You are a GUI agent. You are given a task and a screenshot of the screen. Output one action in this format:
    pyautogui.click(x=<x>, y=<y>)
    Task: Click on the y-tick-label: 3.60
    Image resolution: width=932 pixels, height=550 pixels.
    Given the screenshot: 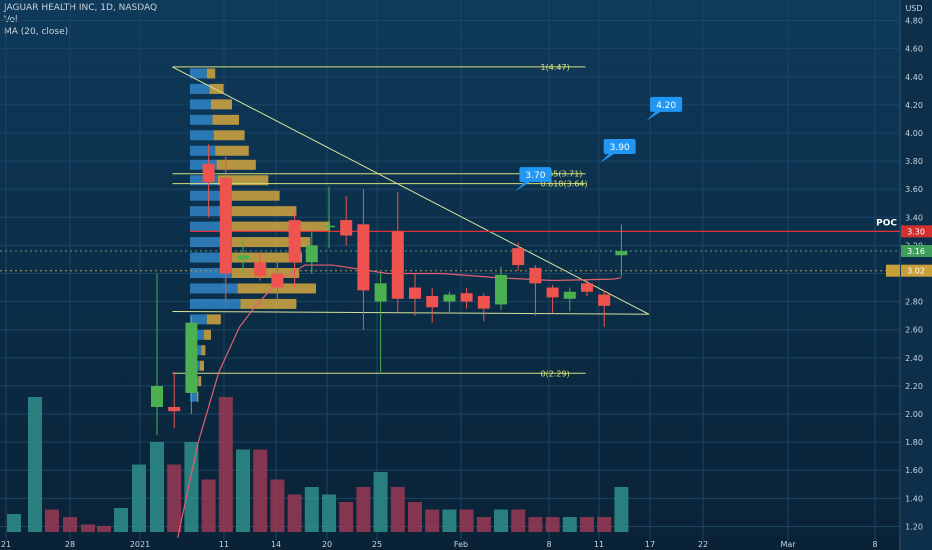 What is the action you would take?
    pyautogui.click(x=914, y=189)
    